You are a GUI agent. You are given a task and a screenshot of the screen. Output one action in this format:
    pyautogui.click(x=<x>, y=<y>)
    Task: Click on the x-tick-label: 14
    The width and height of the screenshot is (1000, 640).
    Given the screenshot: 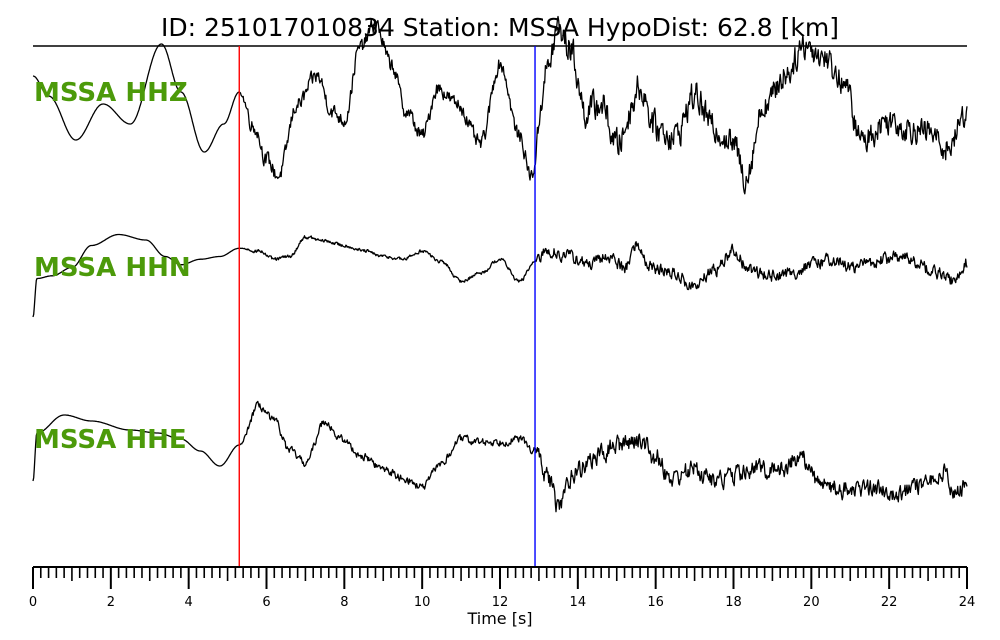 What is the action you would take?
    pyautogui.click(x=578, y=602)
    